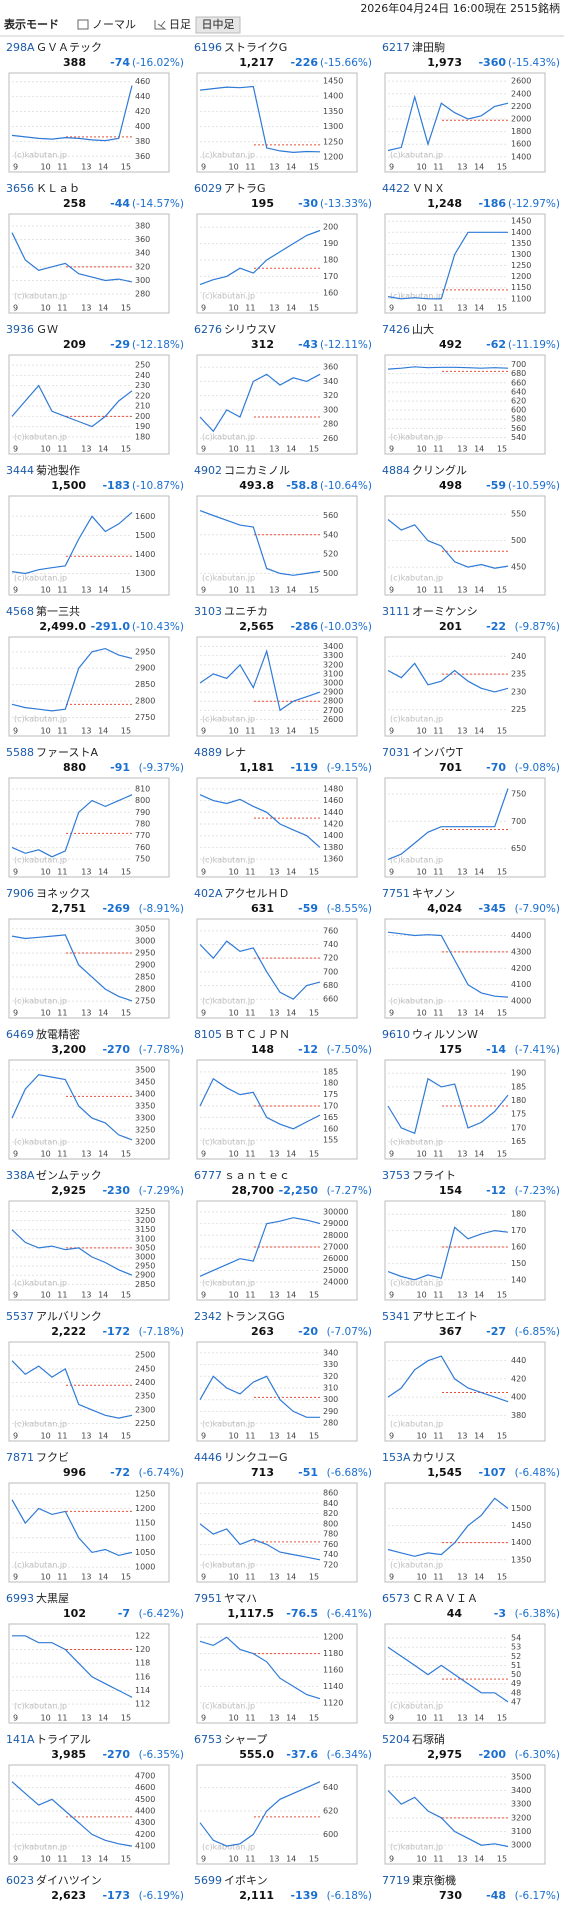  What do you see at coordinates (142, 111) in the screenshot?
I see `y-tick-label: 420` at bounding box center [142, 111].